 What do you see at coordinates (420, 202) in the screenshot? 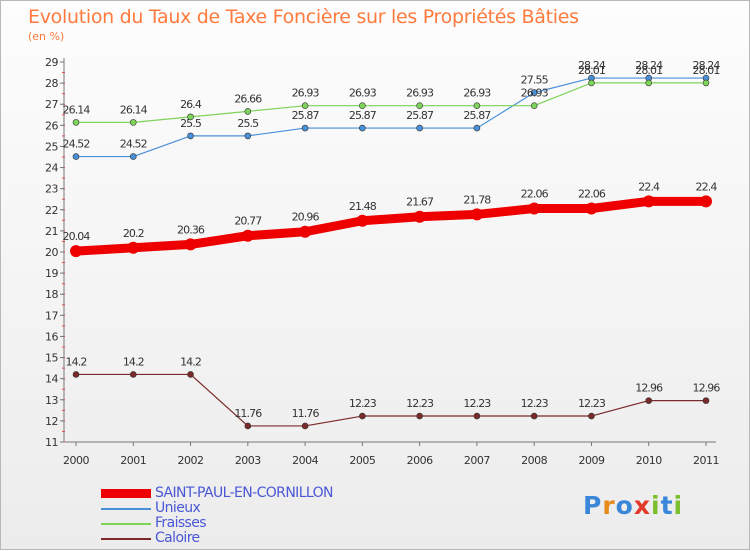
I see `data-label-saint-paul-en-cornillon: 21.67` at bounding box center [420, 202].